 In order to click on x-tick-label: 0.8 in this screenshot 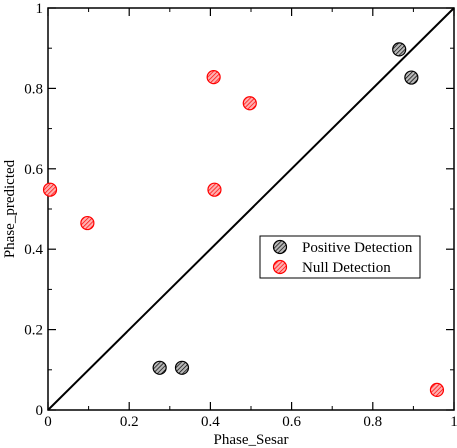, I will do `click(372, 422)`.